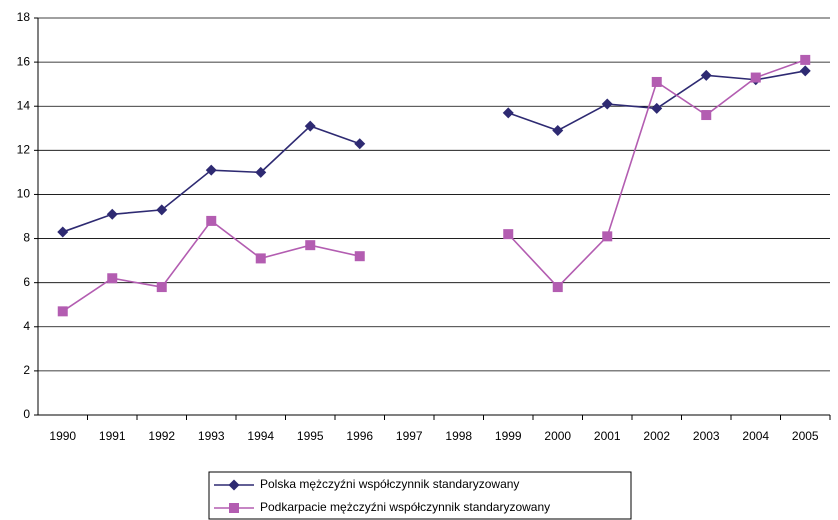 This screenshot has width=838, height=520. What do you see at coordinates (26, 414) in the screenshot?
I see `y-tick-label: 0` at bounding box center [26, 414].